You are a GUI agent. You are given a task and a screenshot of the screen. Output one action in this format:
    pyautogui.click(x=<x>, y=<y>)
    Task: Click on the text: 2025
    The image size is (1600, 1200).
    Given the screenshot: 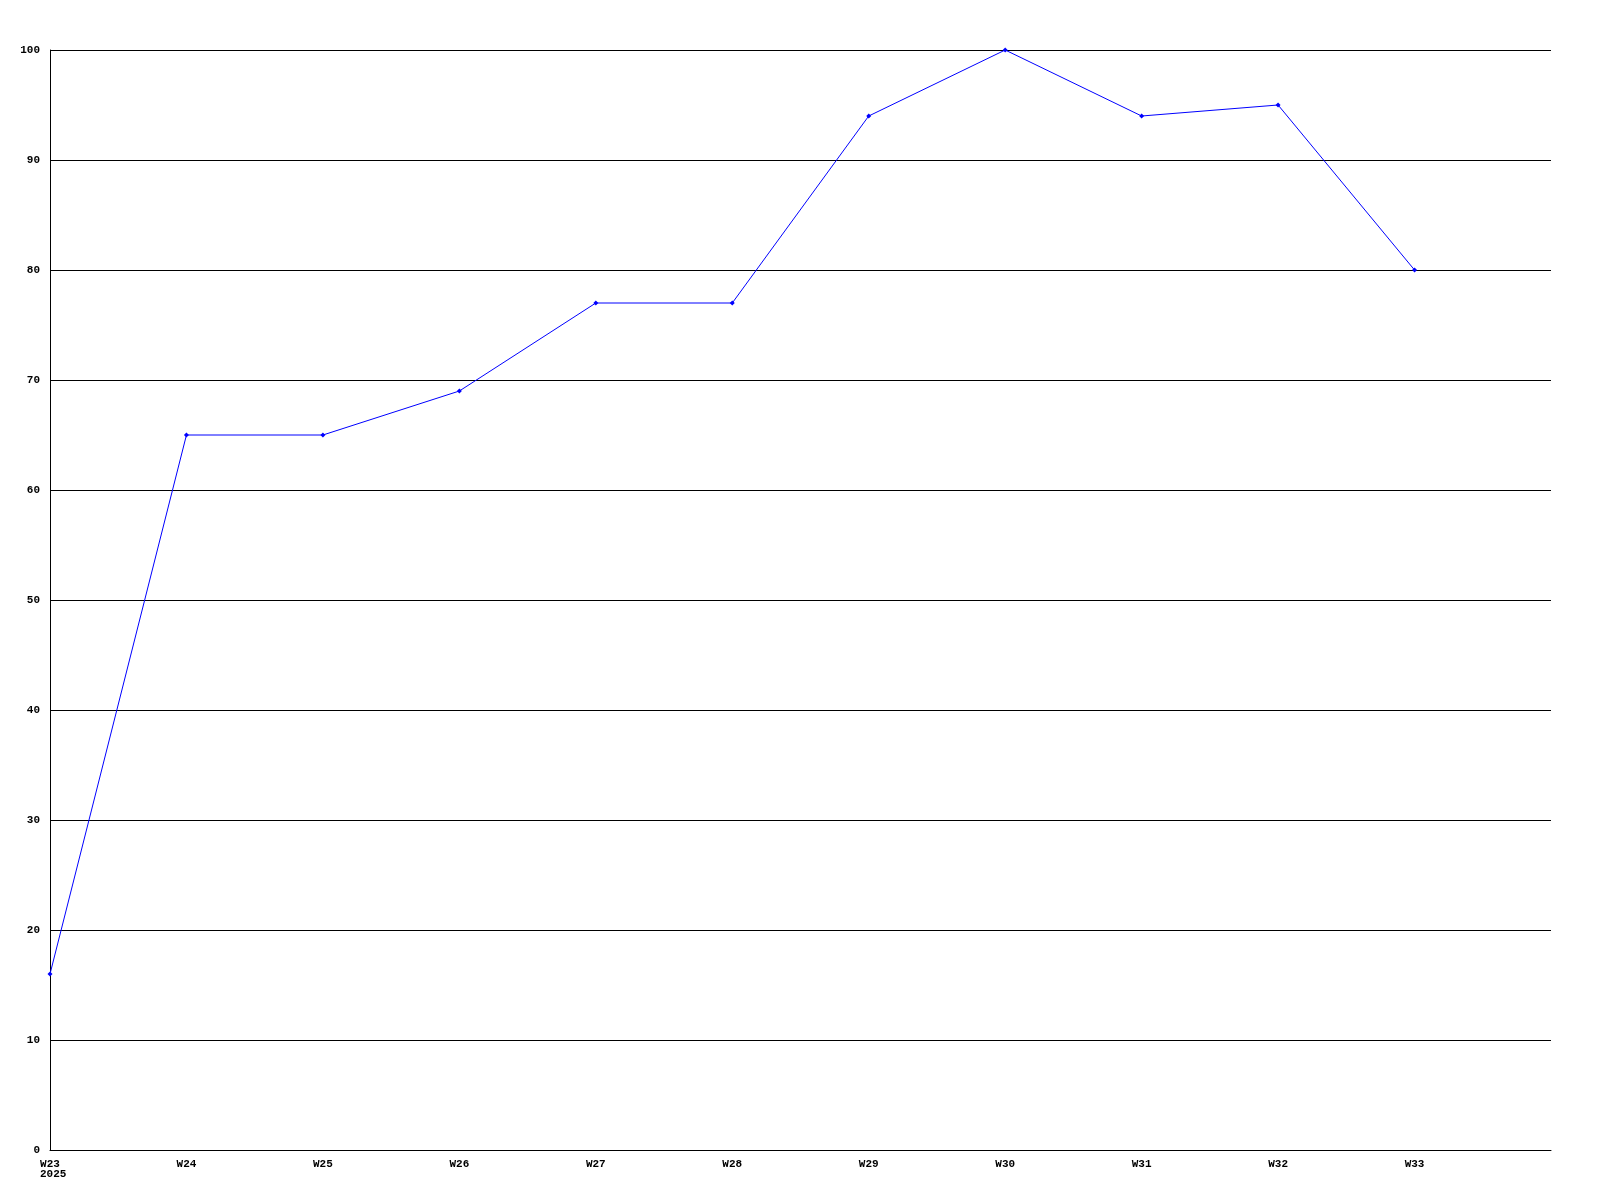 What is the action you would take?
    pyautogui.click(x=53, y=1173)
    